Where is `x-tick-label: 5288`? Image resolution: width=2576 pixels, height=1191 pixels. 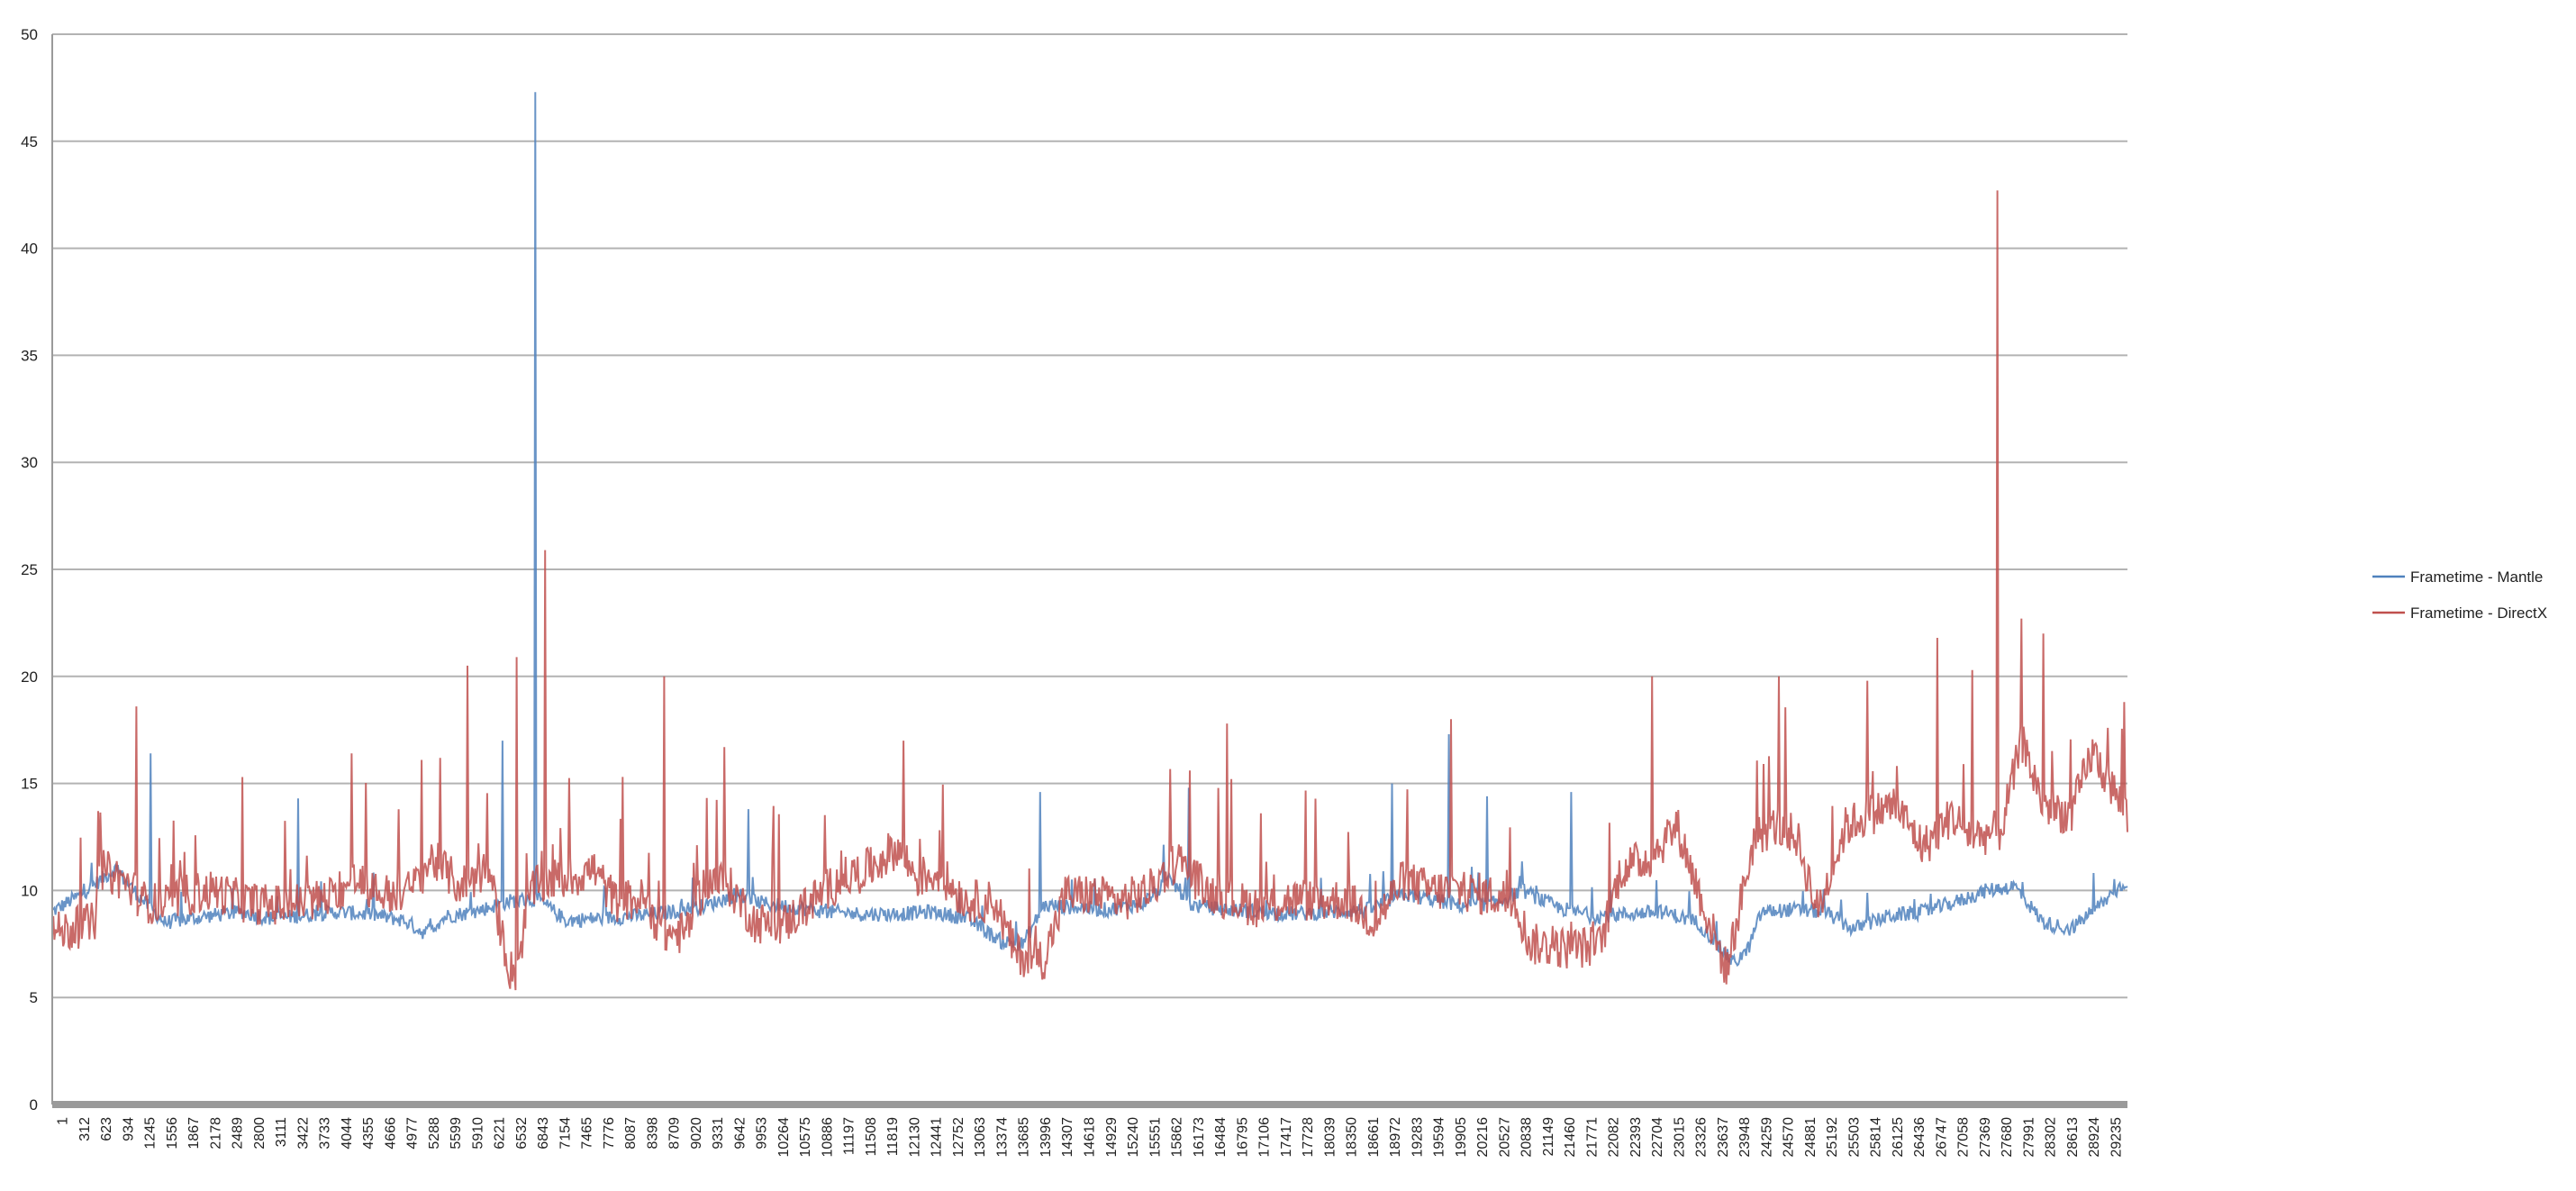 x-tick-label: 5288 is located at coordinates (434, 1133).